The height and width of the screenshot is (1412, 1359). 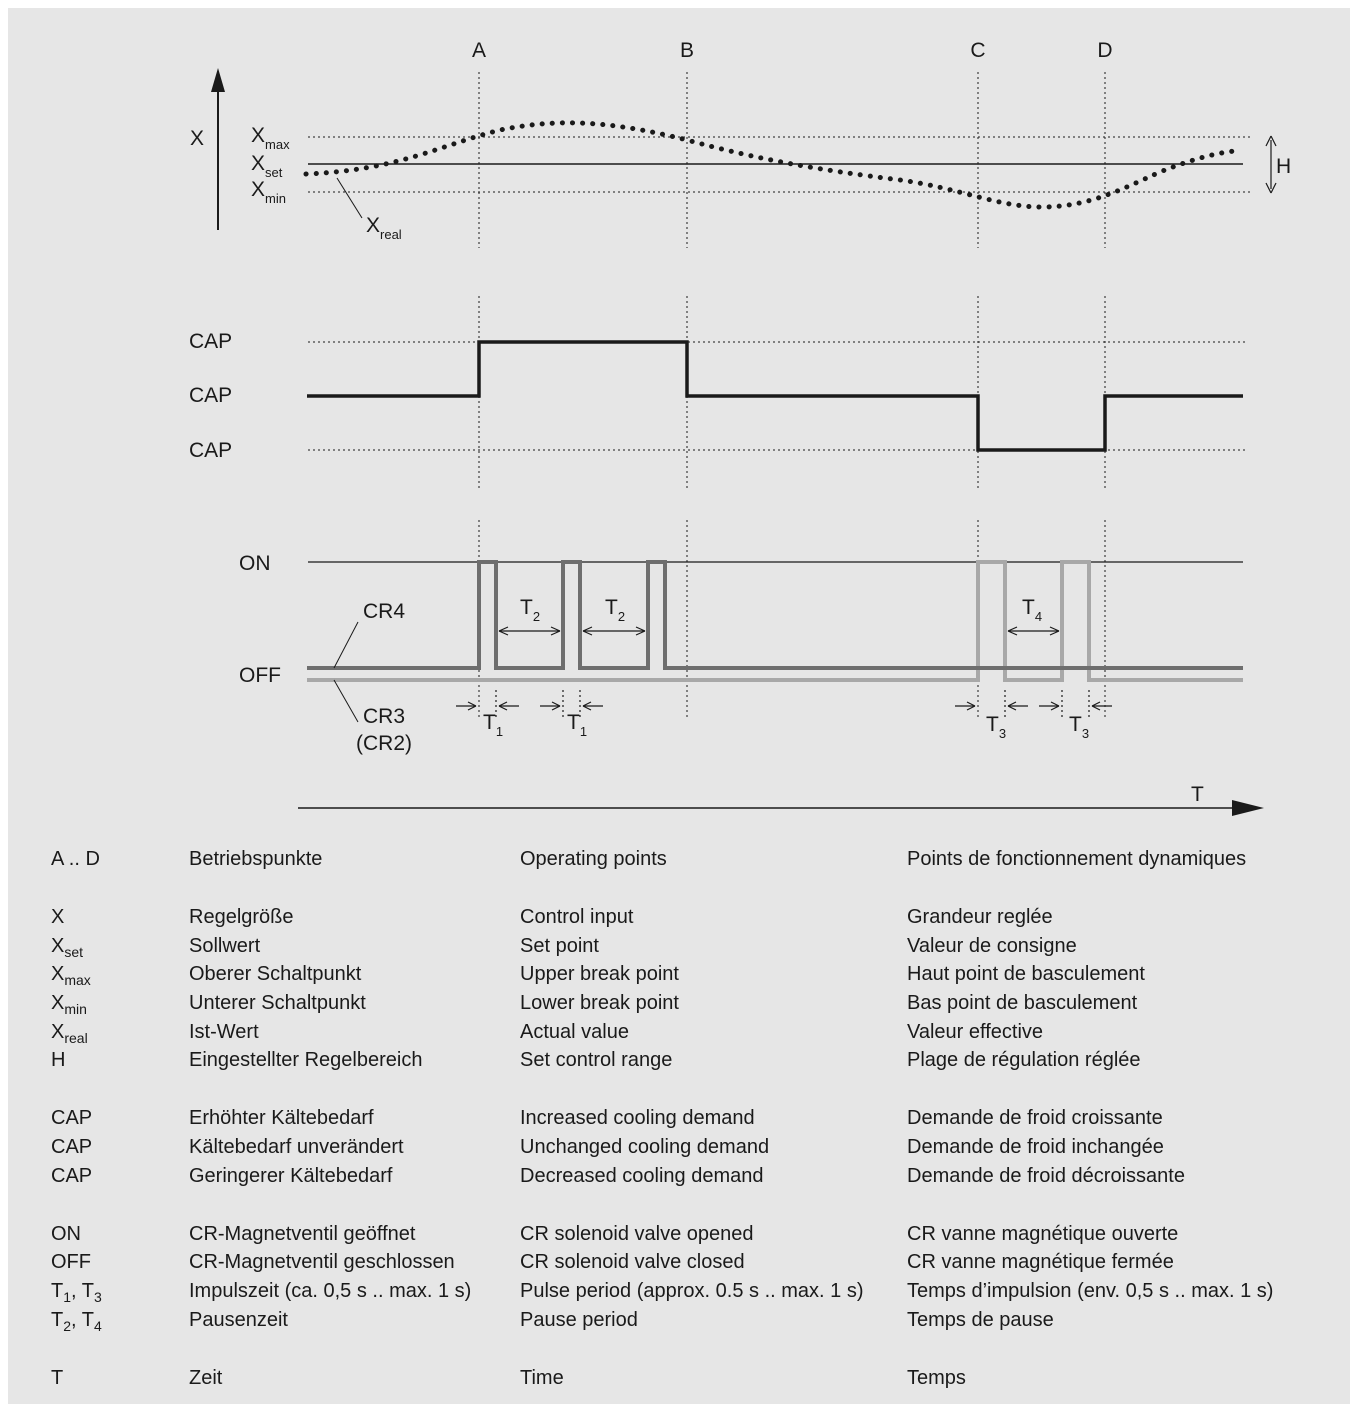 I want to click on x-set-label: Xset, so click(x=267, y=166).